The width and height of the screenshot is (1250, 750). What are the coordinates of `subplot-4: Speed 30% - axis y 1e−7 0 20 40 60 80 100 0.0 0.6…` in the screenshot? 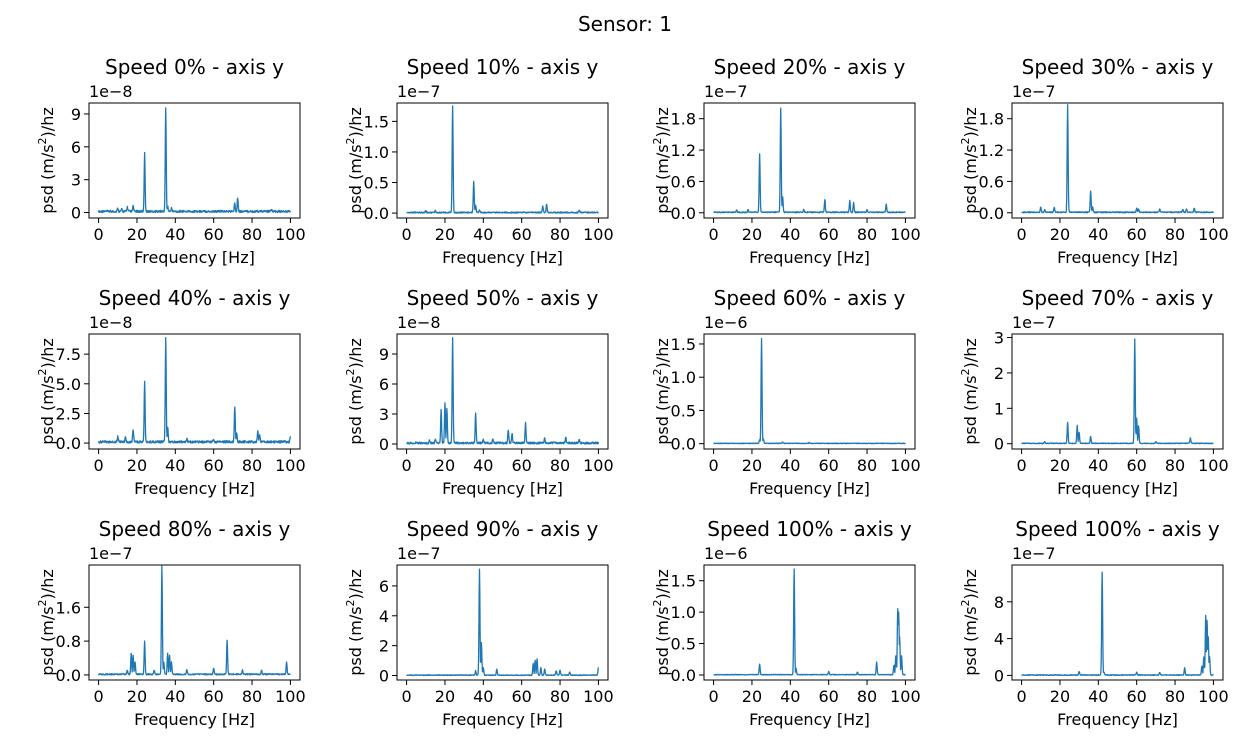 It's located at (1094, 161).